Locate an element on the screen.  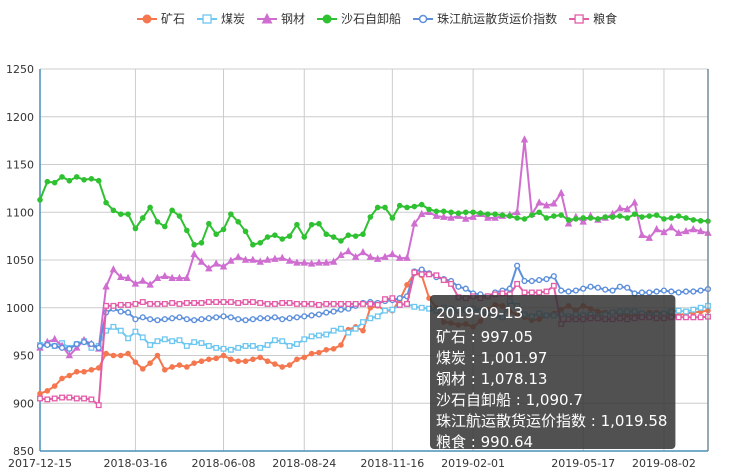
tooltip-row-label: 矿石 is located at coordinates (451, 337).